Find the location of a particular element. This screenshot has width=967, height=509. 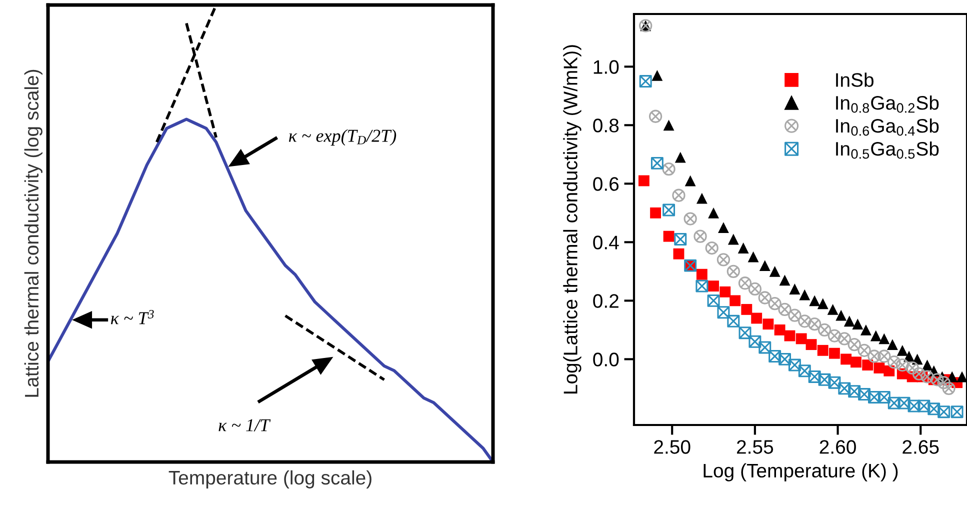

y-tick-label: 0.4 is located at coordinates (606, 243).